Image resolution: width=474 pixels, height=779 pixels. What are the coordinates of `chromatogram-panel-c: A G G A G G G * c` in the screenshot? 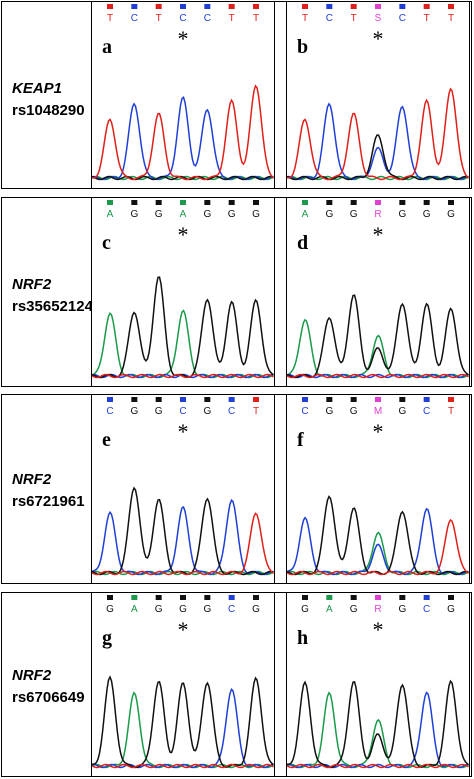 It's located at (183, 292).